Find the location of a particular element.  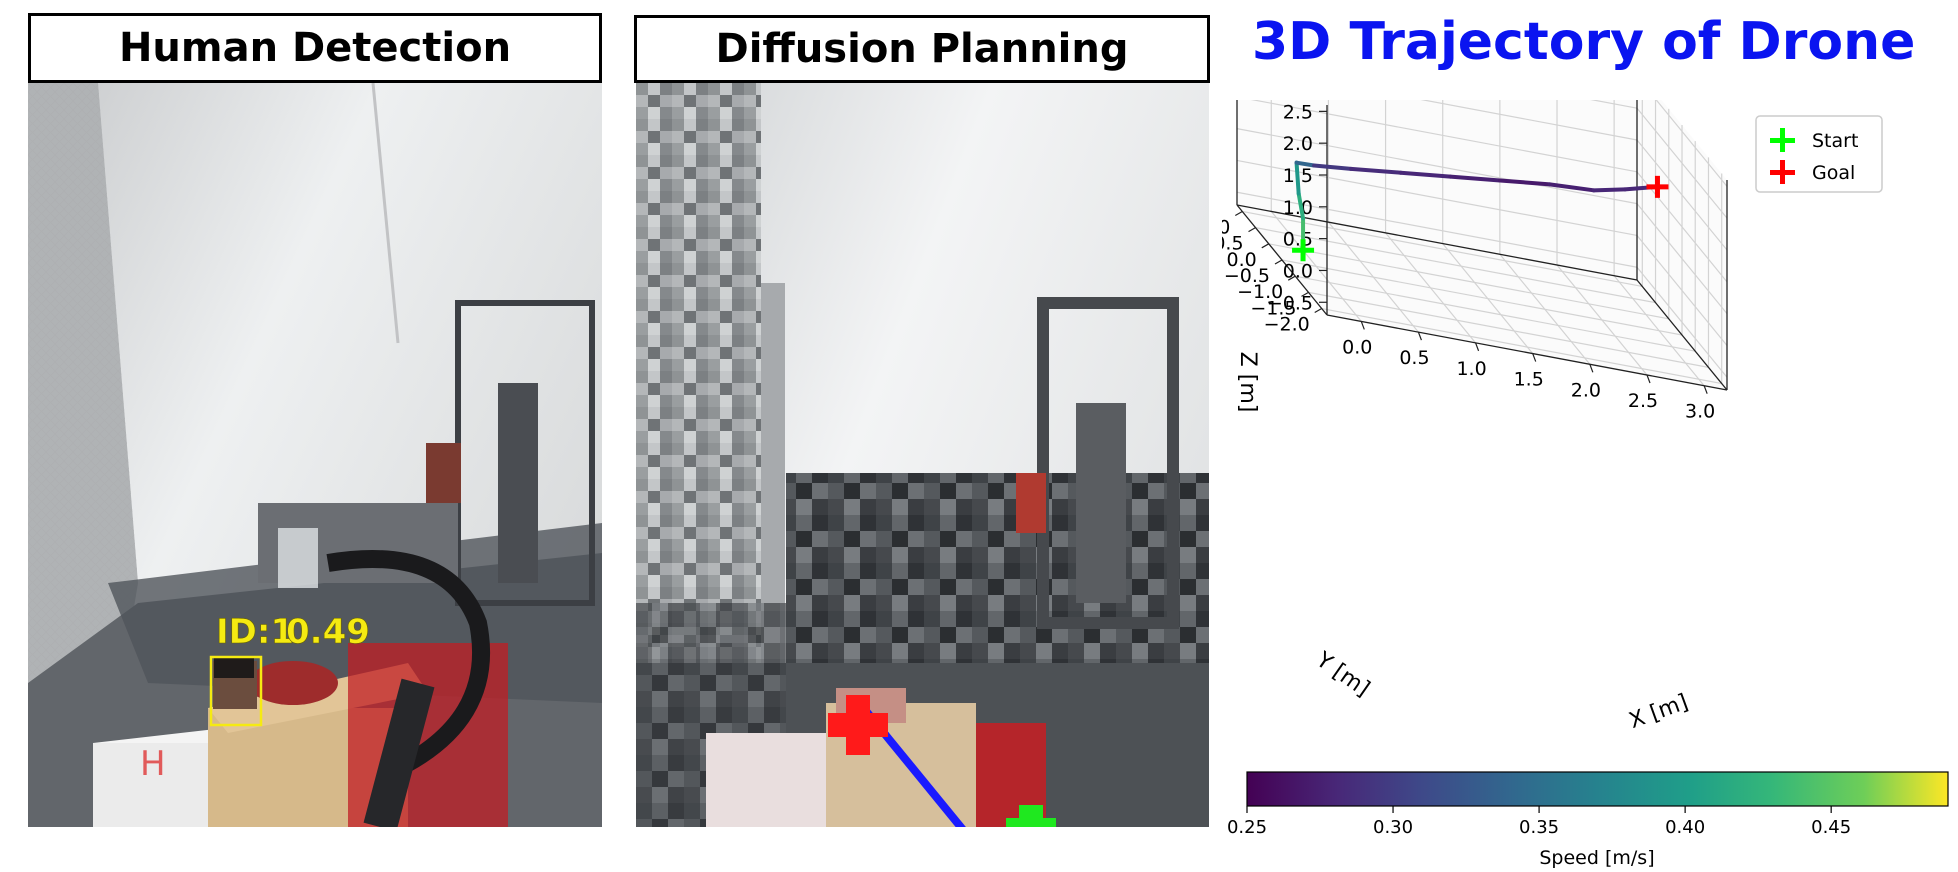

goal-point-marker is located at coordinates (1657, 186).